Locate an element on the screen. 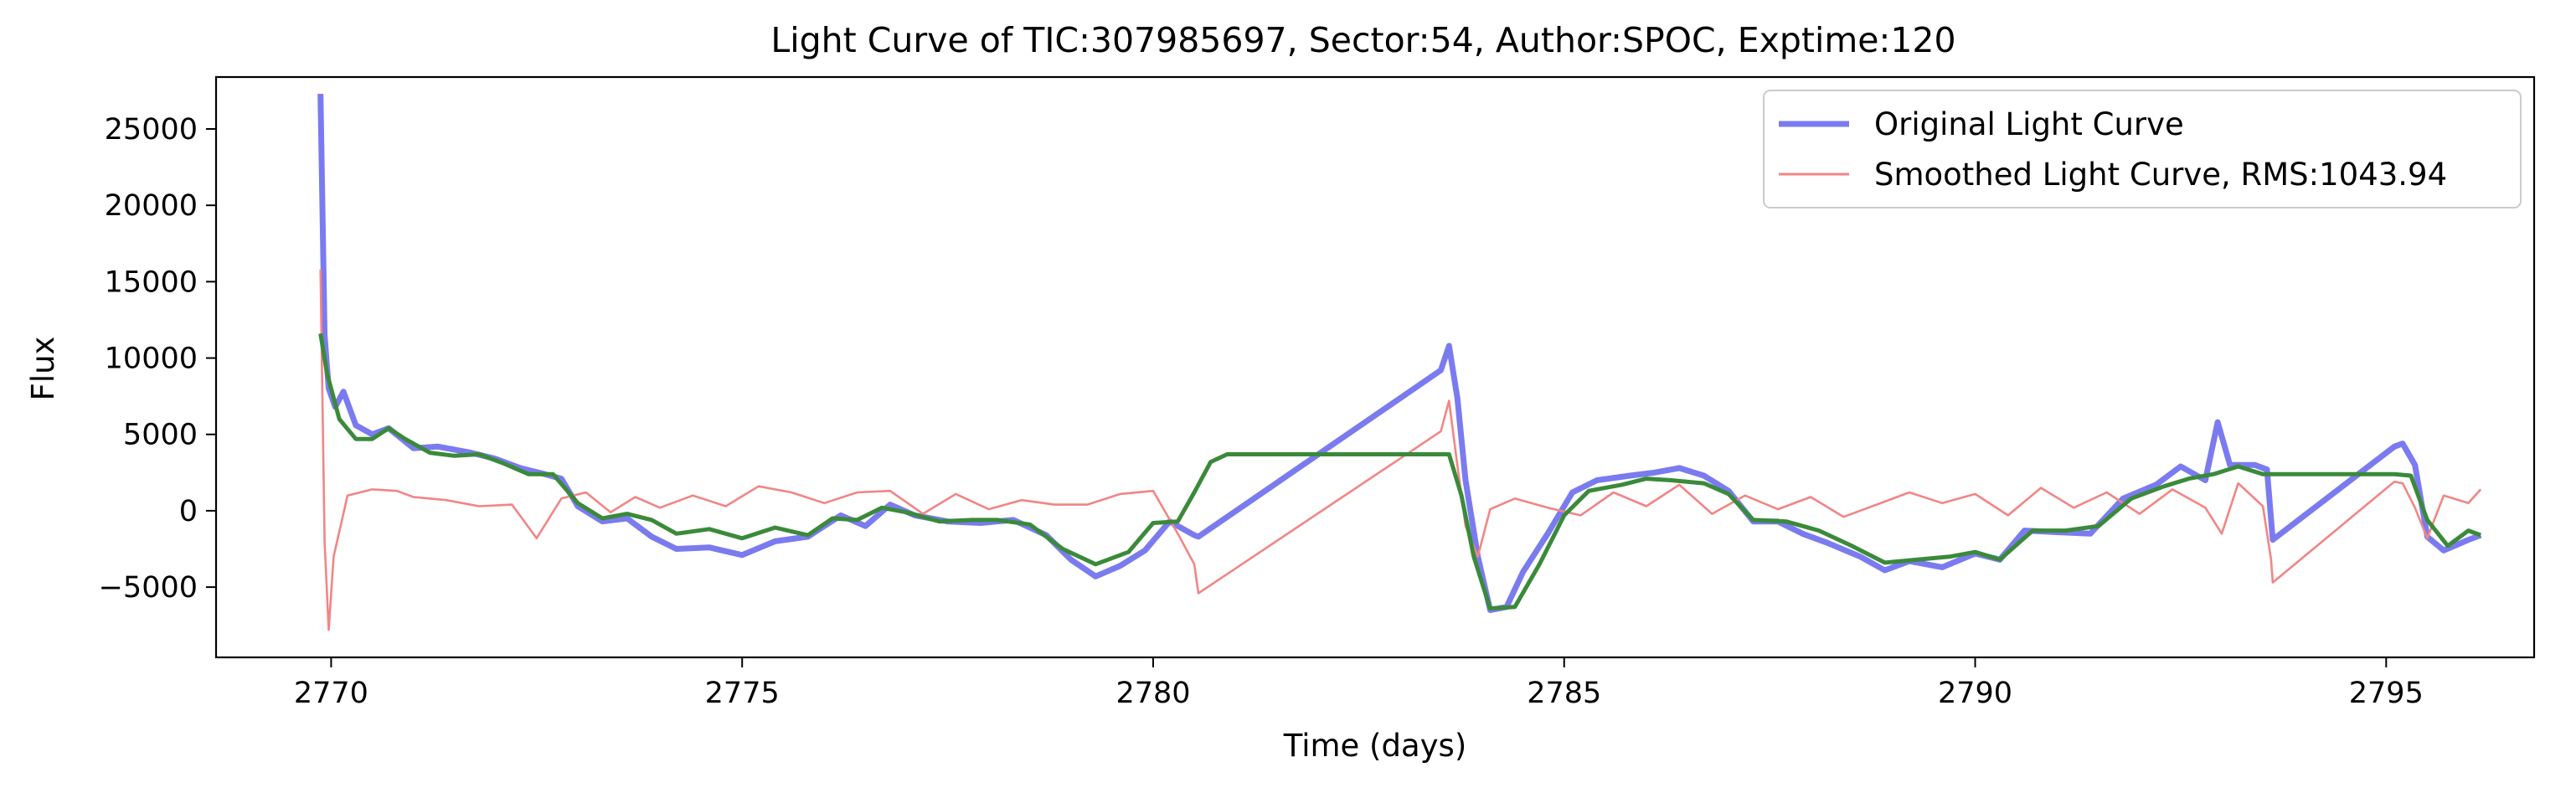  y-axis: −5000 0 5000 10000 15000 20000 25000 is located at coordinates (157, 359).